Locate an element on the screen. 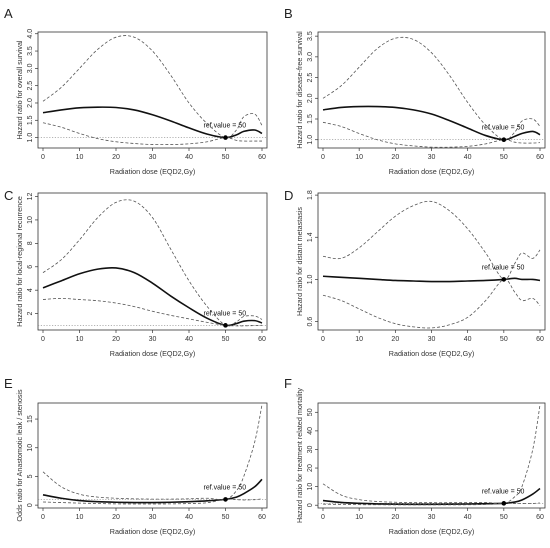 This screenshot has width=550, height=548. x-tick-label-b: 10 is located at coordinates (359, 157).